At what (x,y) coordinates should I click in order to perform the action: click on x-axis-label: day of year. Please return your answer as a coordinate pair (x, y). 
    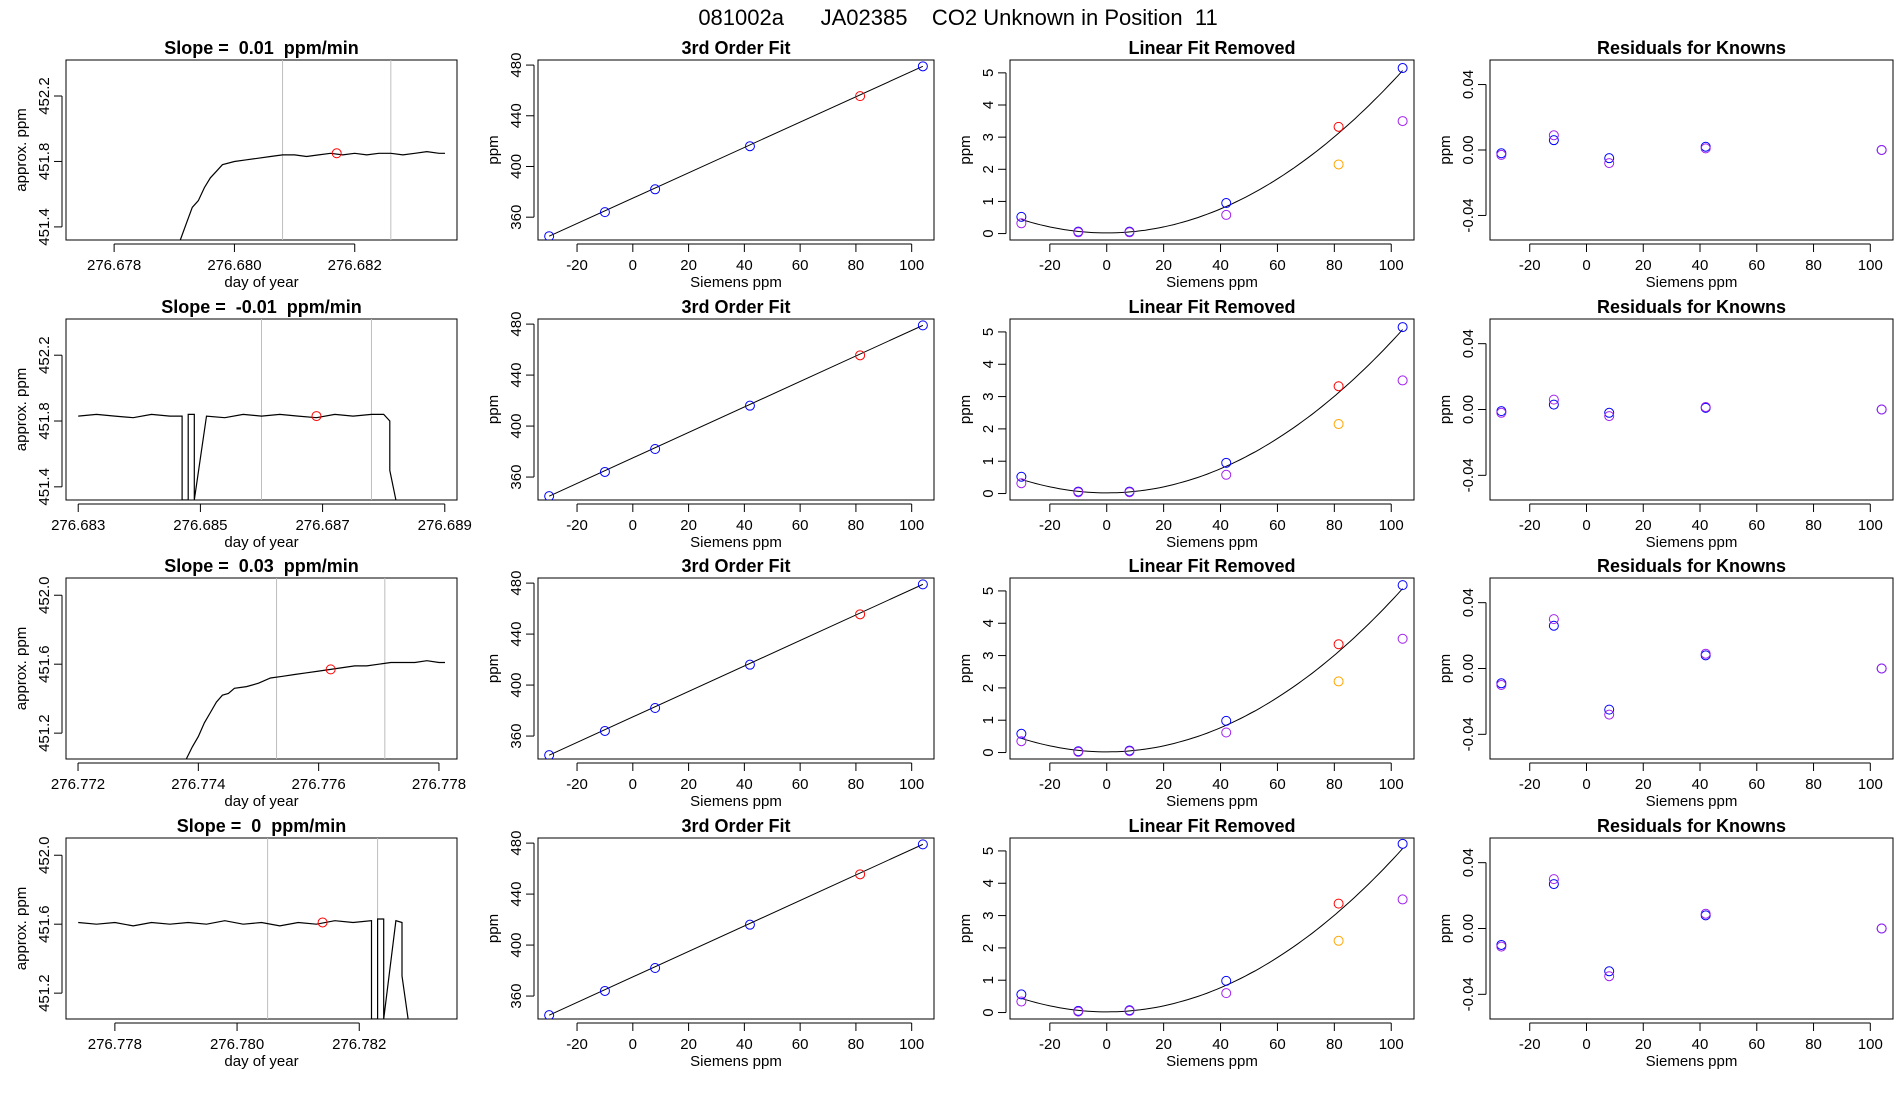
    Looking at the image, I should click on (261, 1061).